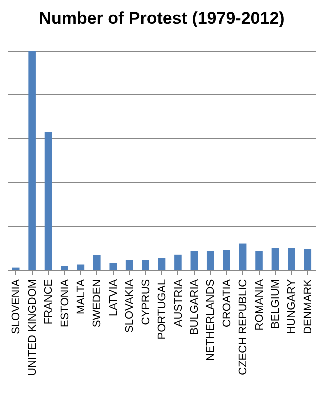  What do you see at coordinates (65, 303) in the screenshot?
I see `x-tick-label: ESTONIA` at bounding box center [65, 303].